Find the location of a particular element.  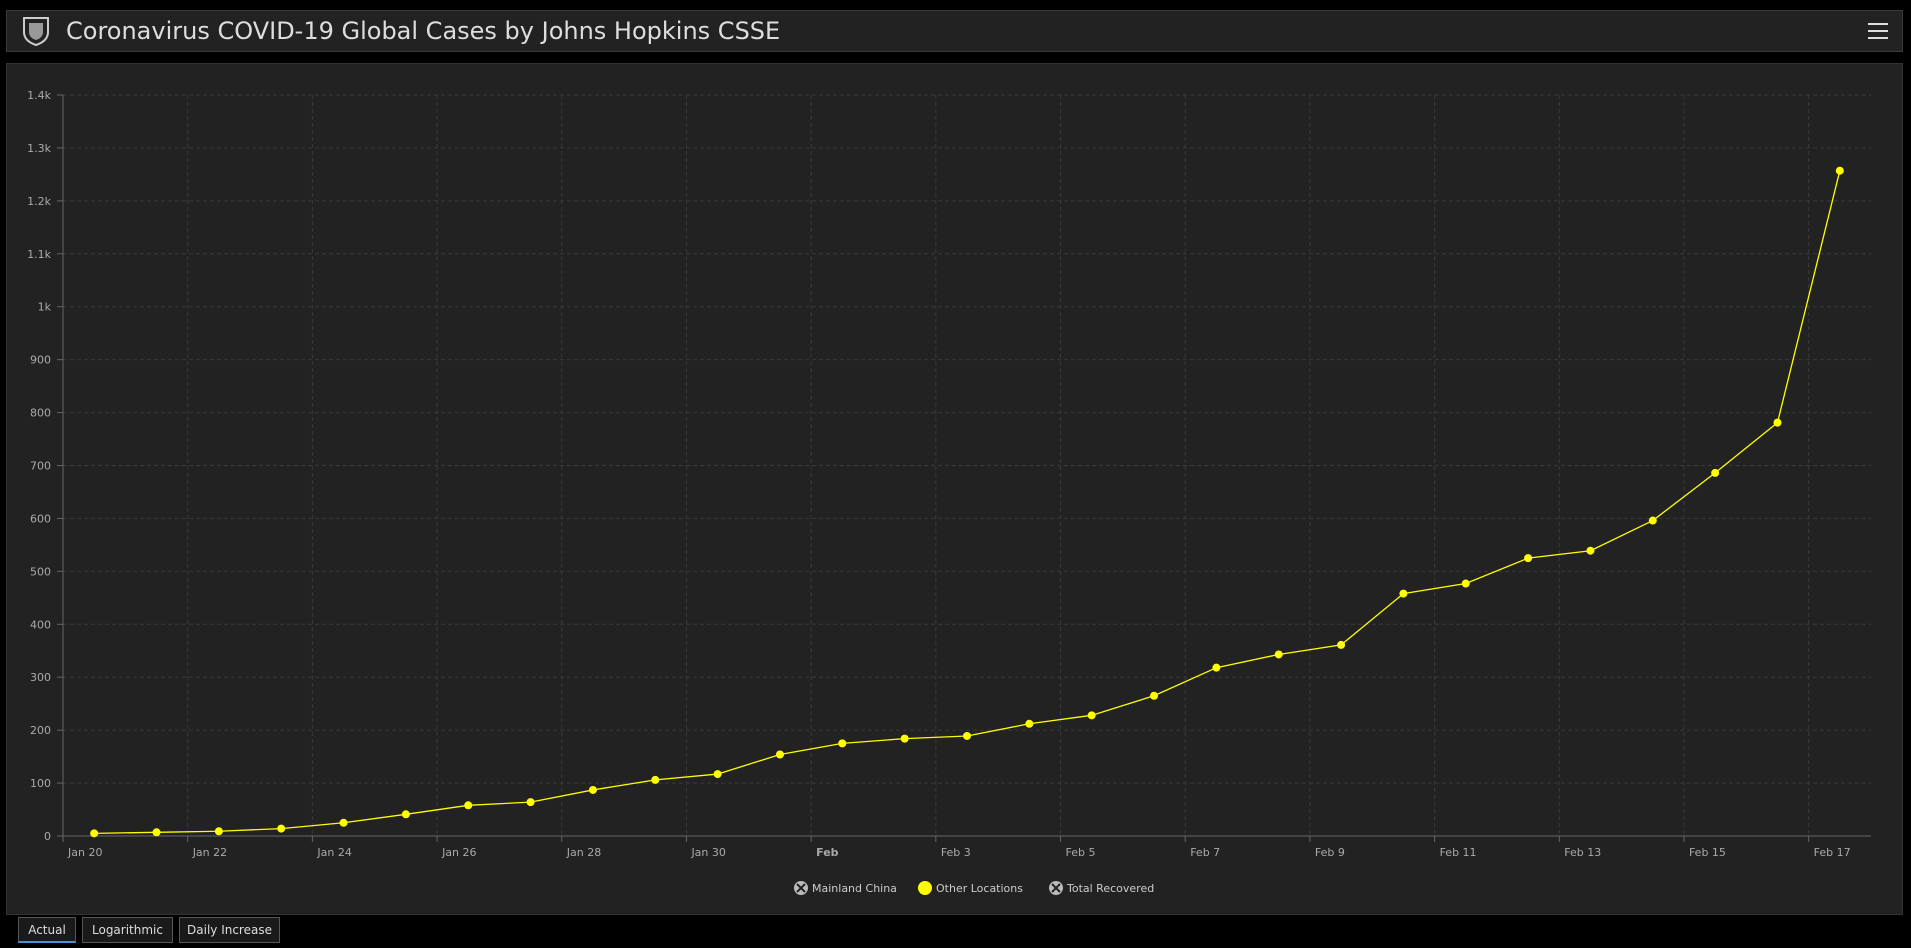

y-tick-label: 1.2k is located at coordinates (39, 201).